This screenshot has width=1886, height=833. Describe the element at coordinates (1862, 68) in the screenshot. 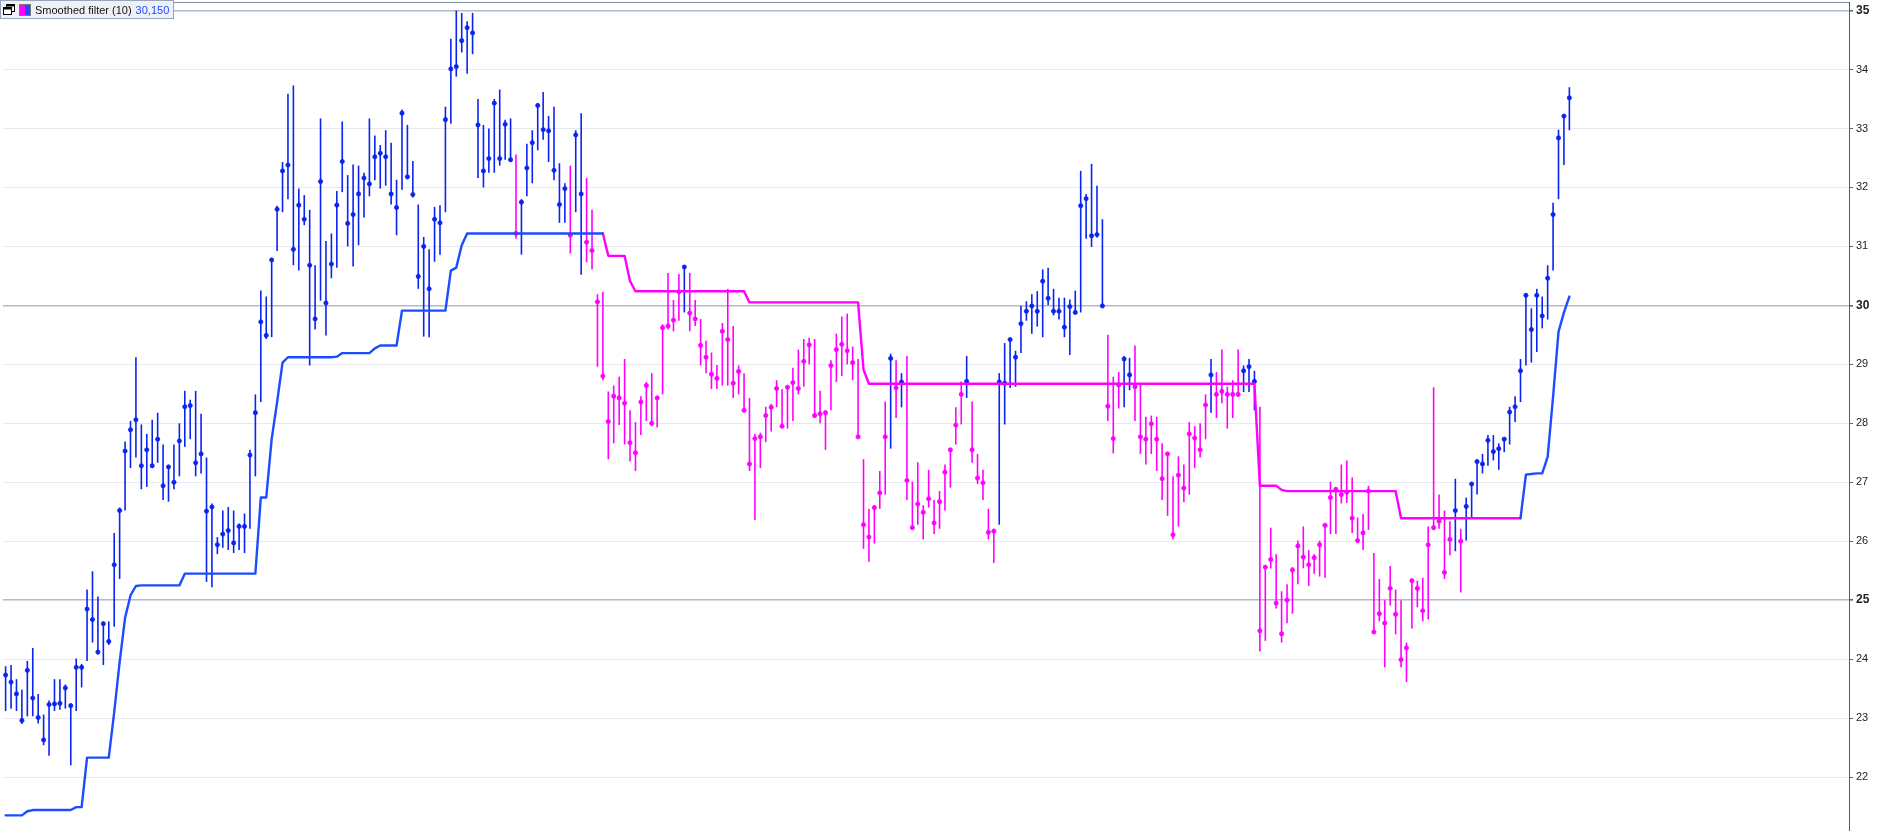

I see `y-tick-label: 34` at that location.